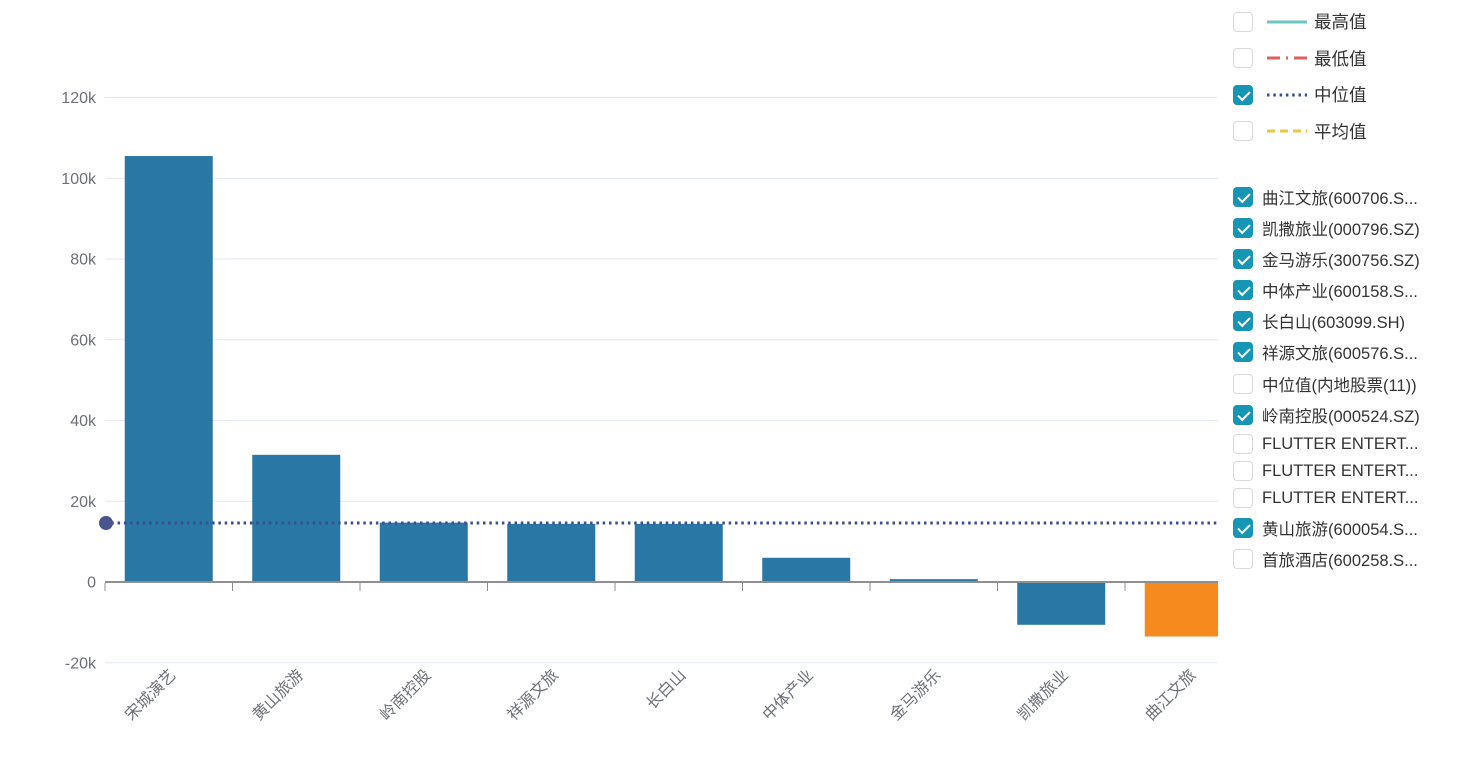 This screenshot has width=1477, height=763. Describe the element at coordinates (1061, 603) in the screenshot. I see `bar-凯撒旅业` at that location.